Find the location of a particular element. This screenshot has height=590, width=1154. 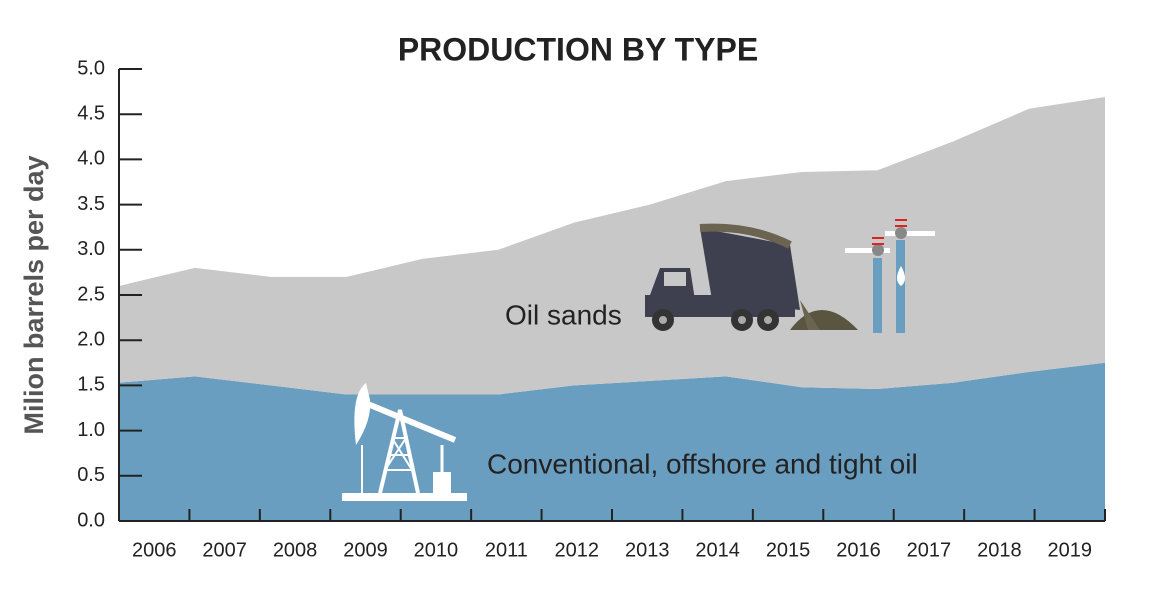

x-tick-label: 2019 is located at coordinates (1070, 550).